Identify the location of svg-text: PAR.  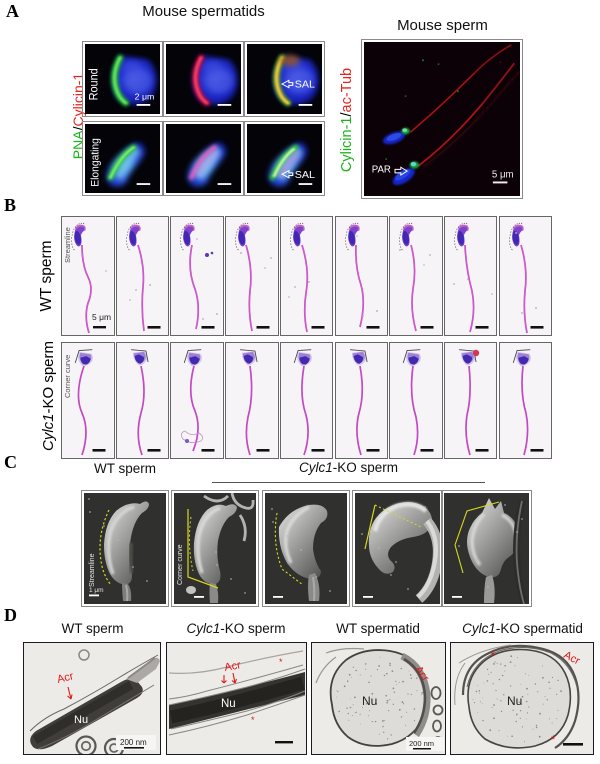
(381, 170).